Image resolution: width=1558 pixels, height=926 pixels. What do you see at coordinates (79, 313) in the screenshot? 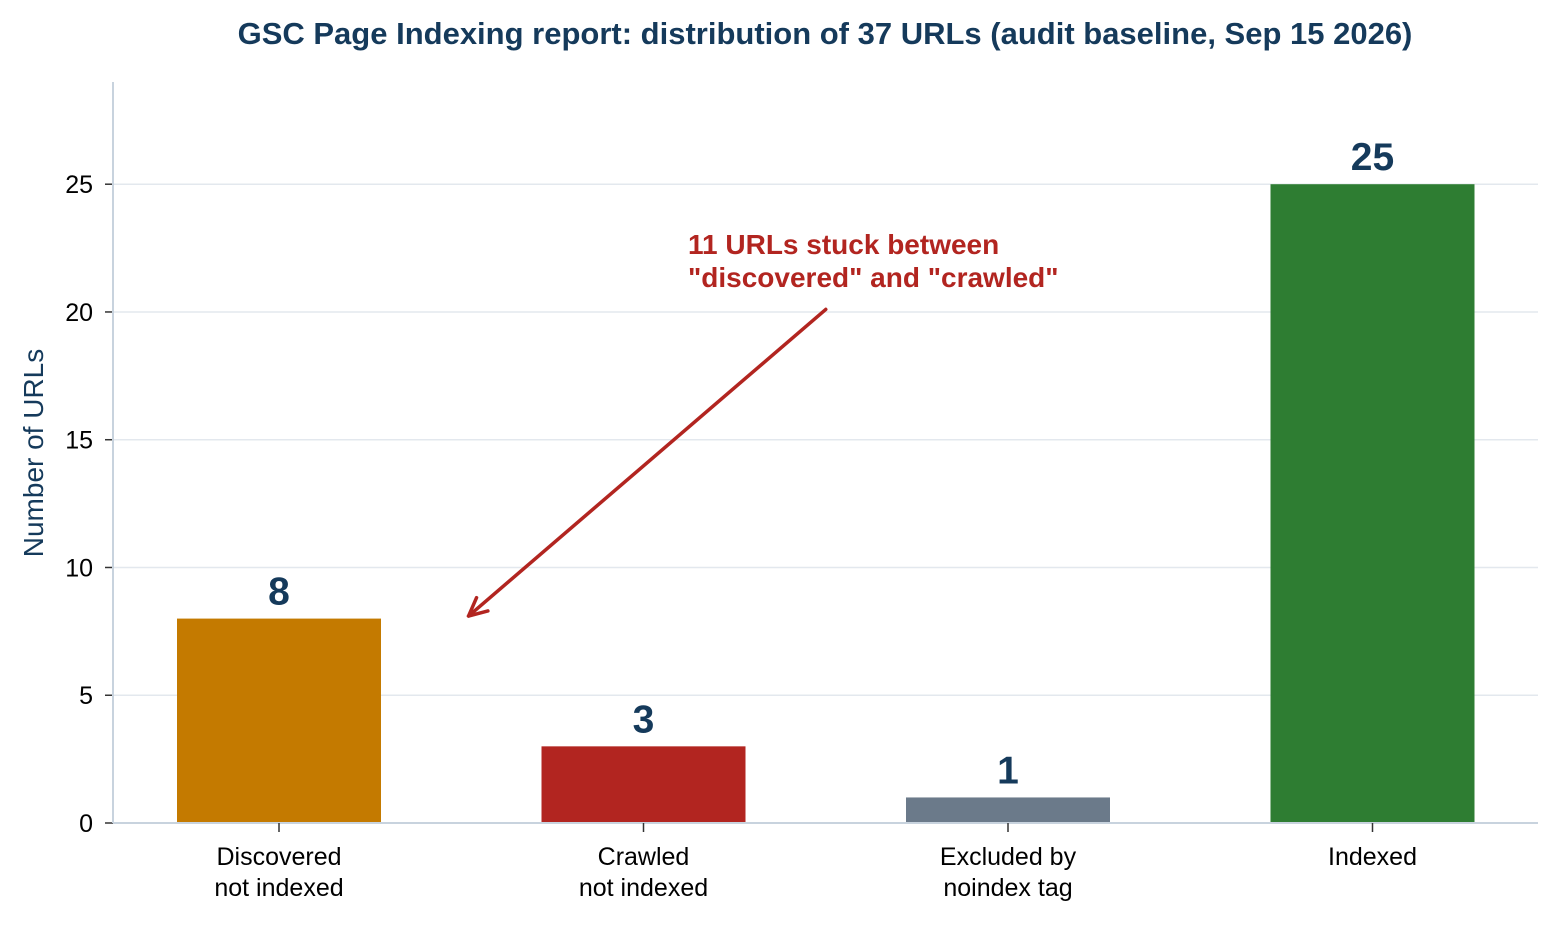
I see `y-tick-label: 20` at bounding box center [79, 313].